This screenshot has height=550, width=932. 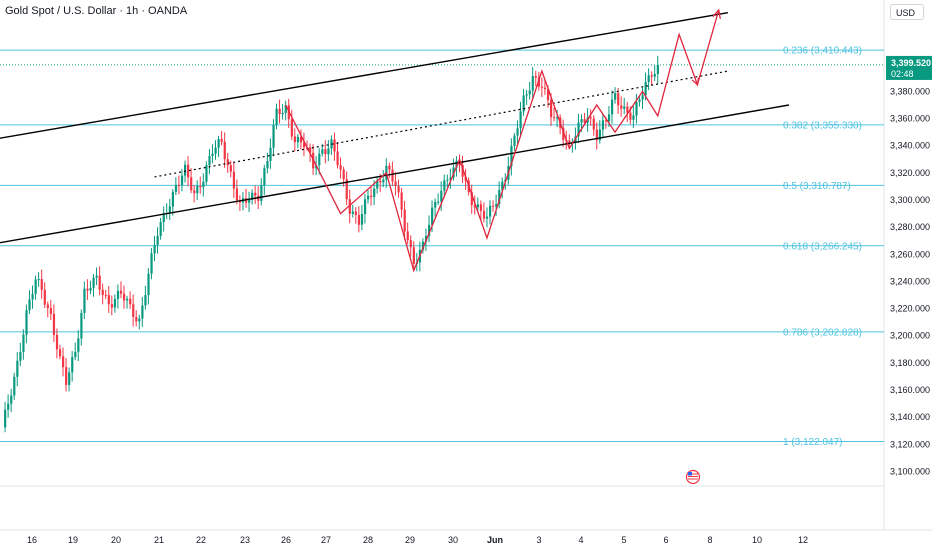 I want to click on current-price-badge, so click(x=909, y=67).